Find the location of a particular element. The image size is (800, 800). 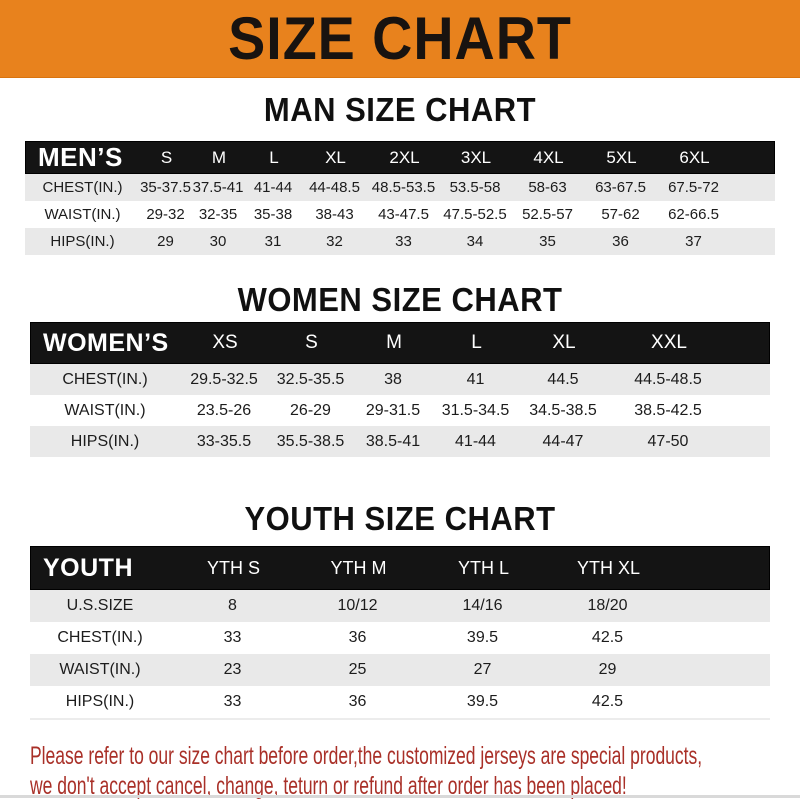

men-size-column-header: 3XL is located at coordinates (476, 157).